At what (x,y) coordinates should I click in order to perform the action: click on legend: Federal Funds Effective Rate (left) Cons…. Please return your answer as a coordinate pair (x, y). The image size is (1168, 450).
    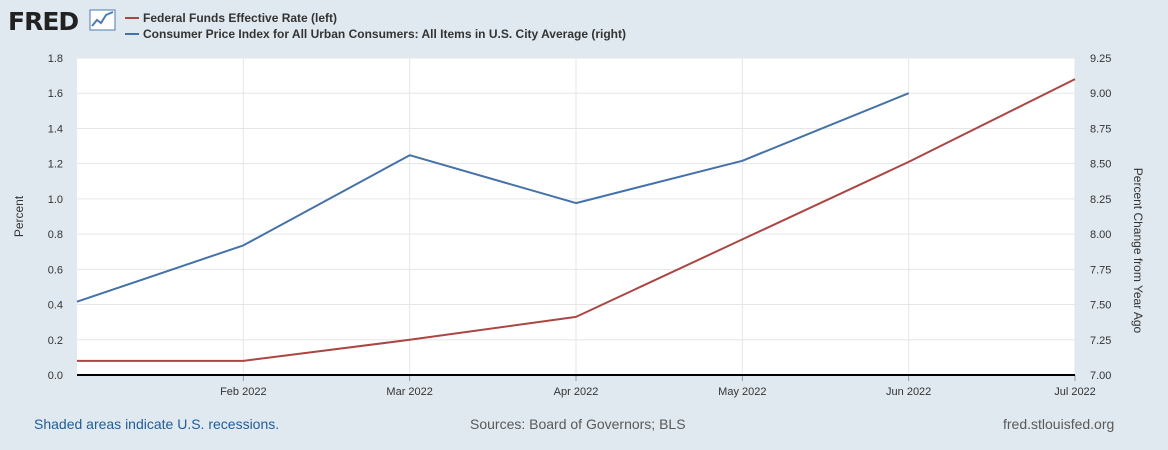
    Looking at the image, I should click on (375, 26).